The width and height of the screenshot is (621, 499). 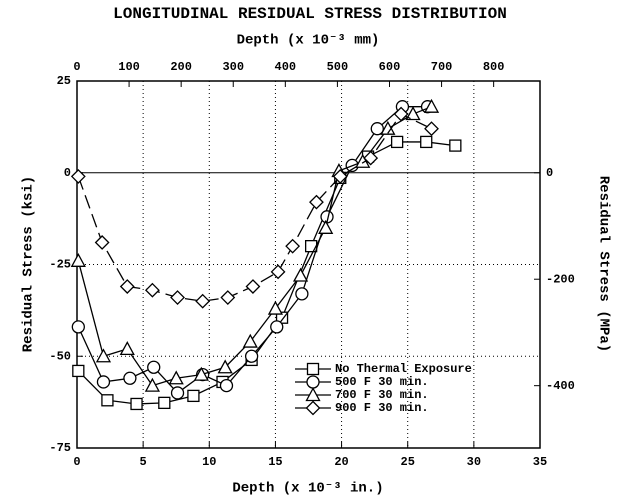 I want to click on x-tick-label: 10, so click(x=209, y=462).